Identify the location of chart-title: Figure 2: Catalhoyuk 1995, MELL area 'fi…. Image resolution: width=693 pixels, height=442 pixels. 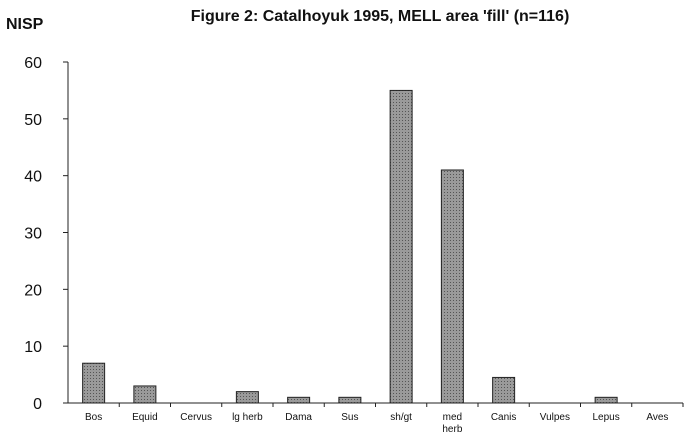
(380, 16).